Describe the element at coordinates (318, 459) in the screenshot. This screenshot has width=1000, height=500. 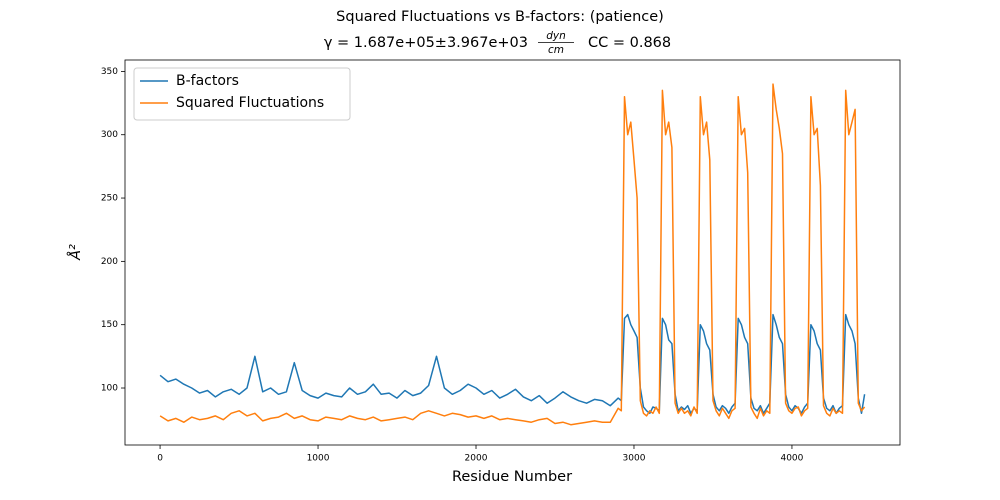
I see `x-tick-label: 1000` at that location.